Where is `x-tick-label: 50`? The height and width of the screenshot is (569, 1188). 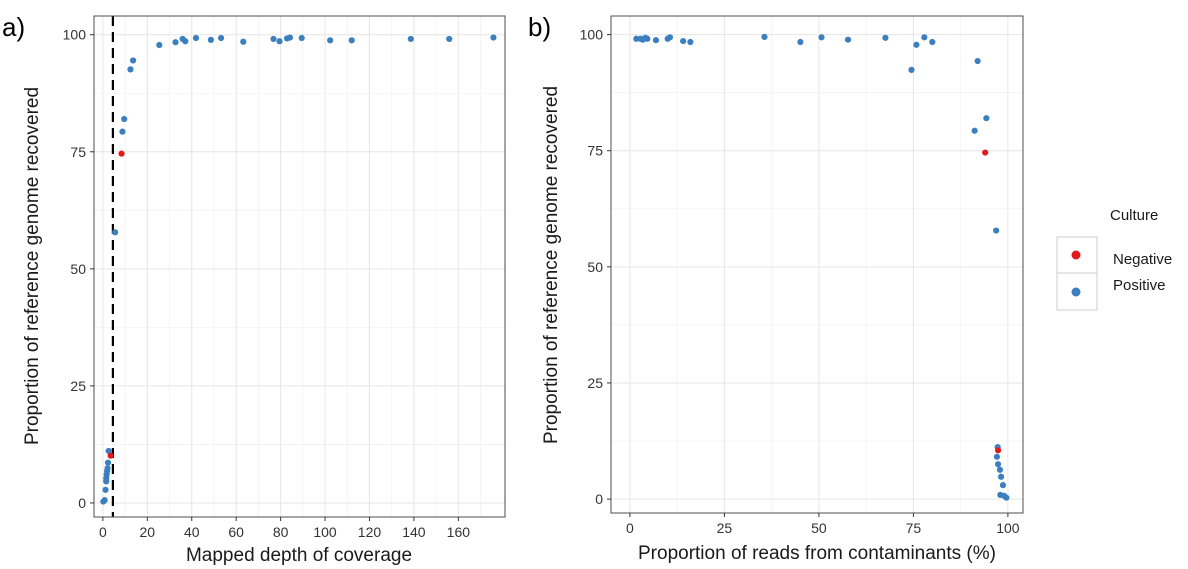 x-tick-label: 50 is located at coordinates (819, 528).